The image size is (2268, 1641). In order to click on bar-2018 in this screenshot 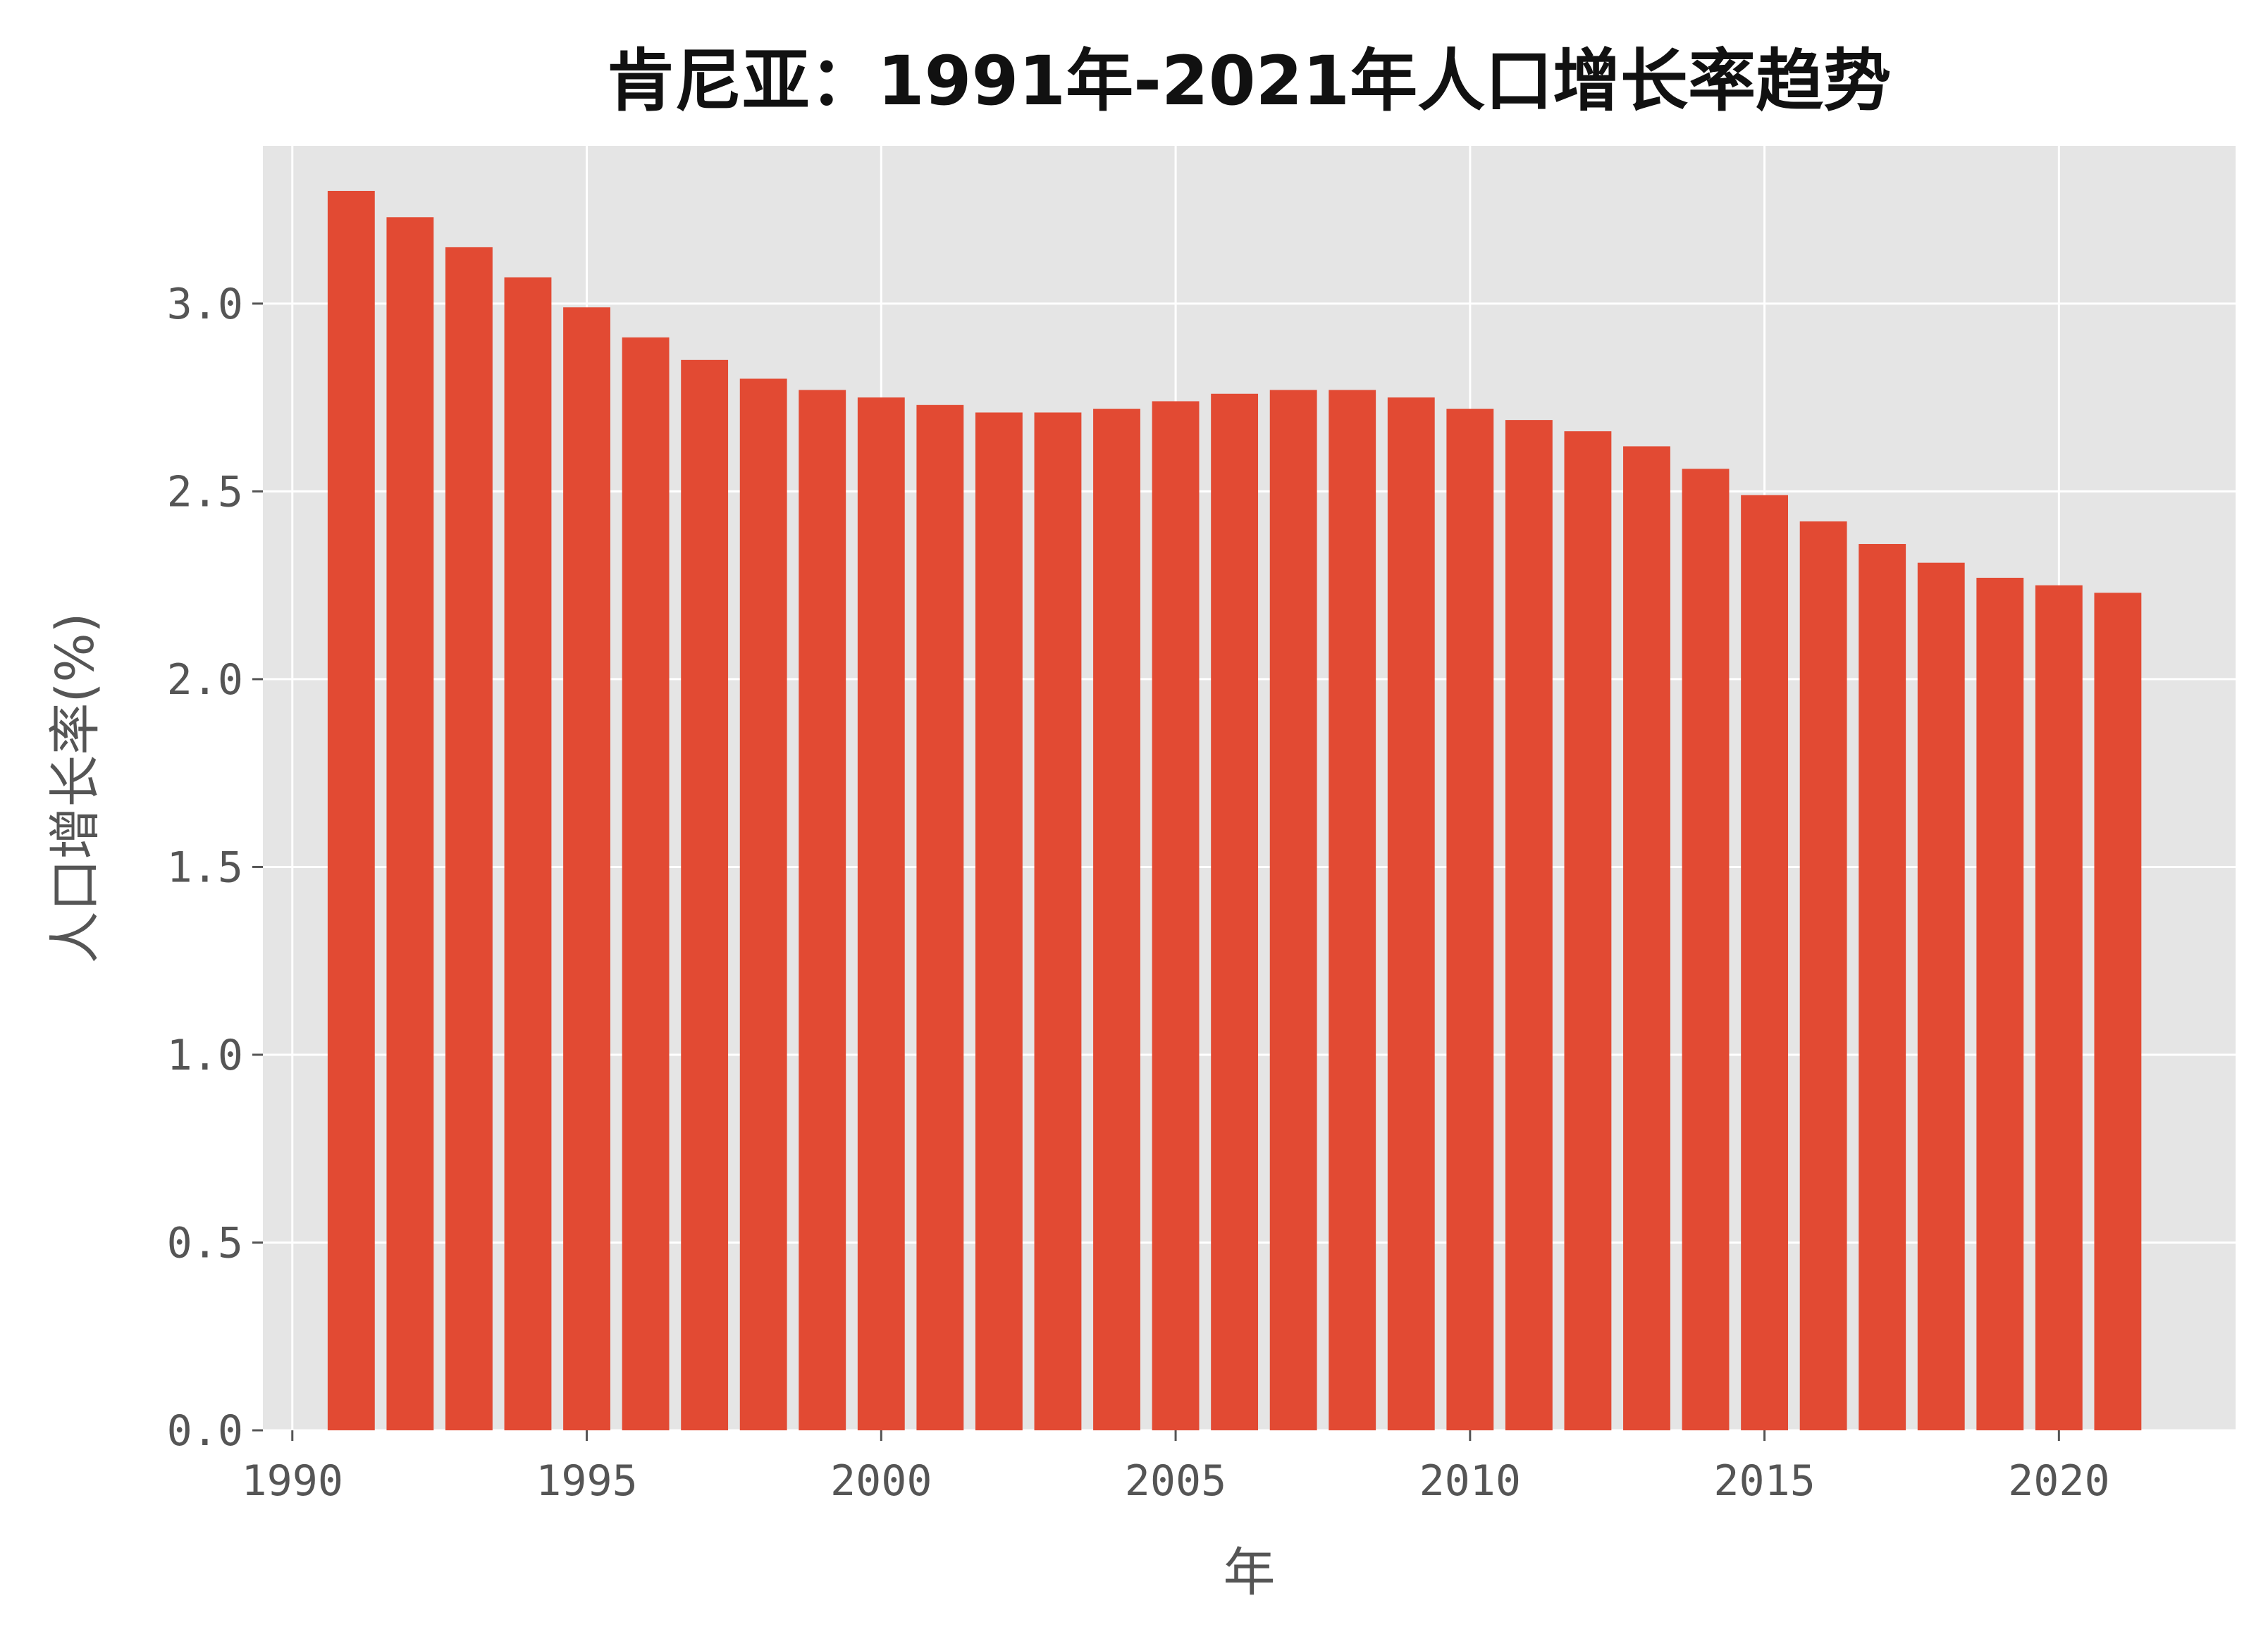, I will do `click(1941, 996)`.